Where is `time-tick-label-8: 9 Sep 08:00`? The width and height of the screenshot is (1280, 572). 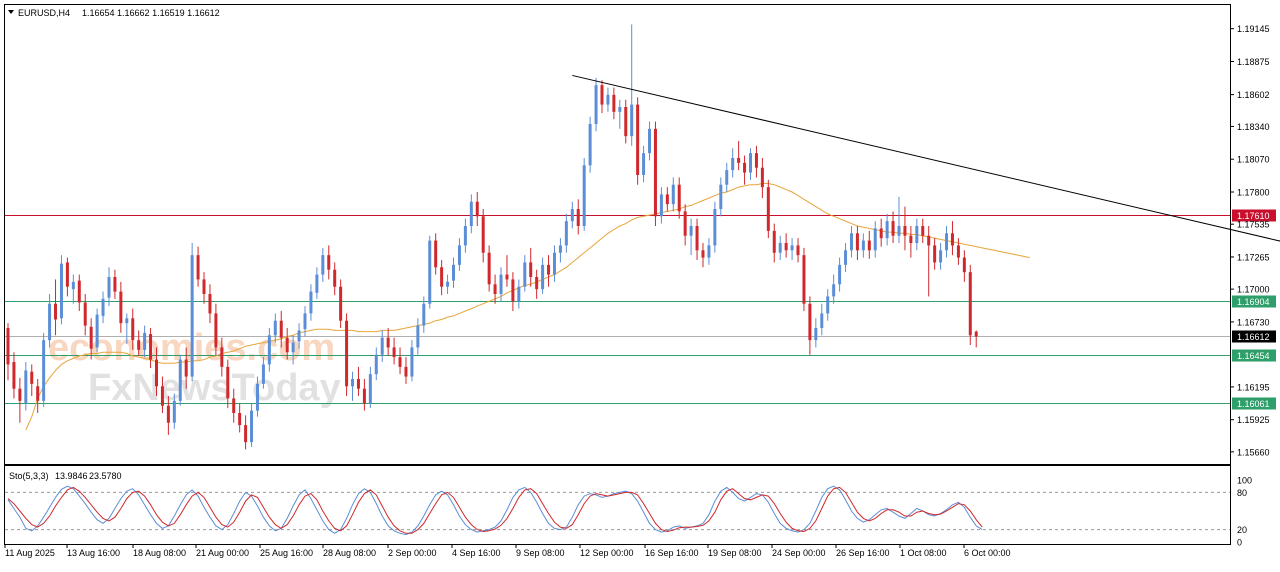 time-tick-label-8: 9 Sep 08:00 is located at coordinates (540, 553).